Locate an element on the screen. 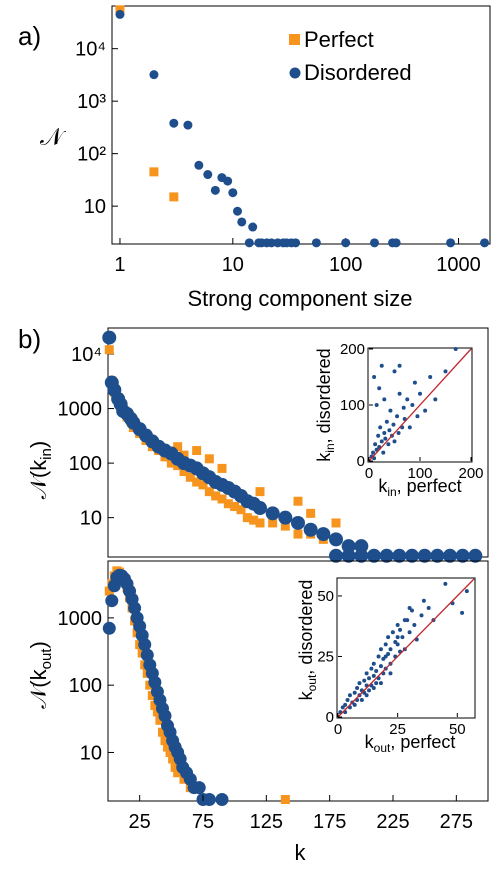  x-tick-label: 75 is located at coordinates (203, 822).